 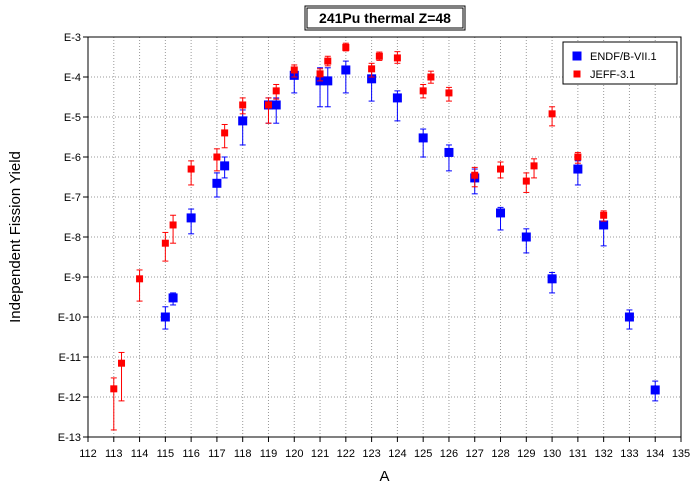 What do you see at coordinates (243, 454) in the screenshot?
I see `x-tick-label: 118` at bounding box center [243, 454].